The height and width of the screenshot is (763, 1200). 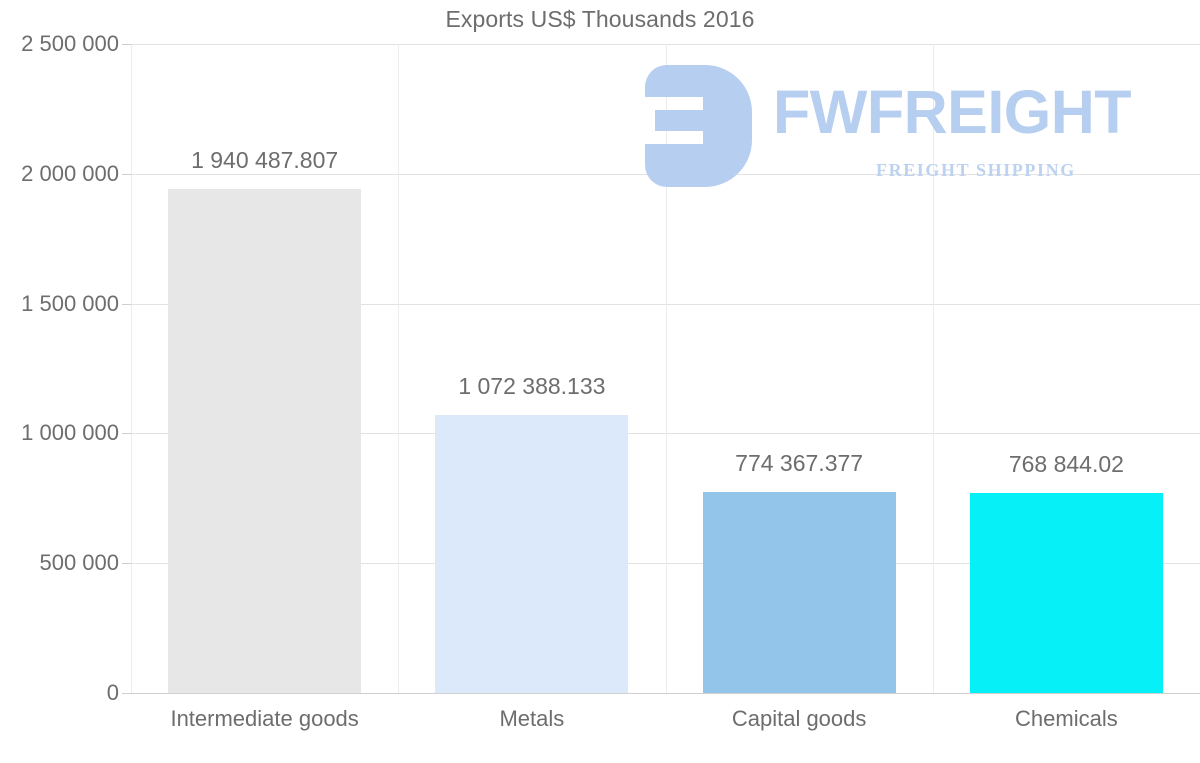 What do you see at coordinates (799, 462) in the screenshot?
I see `bar-value-label: 774 367.377` at bounding box center [799, 462].